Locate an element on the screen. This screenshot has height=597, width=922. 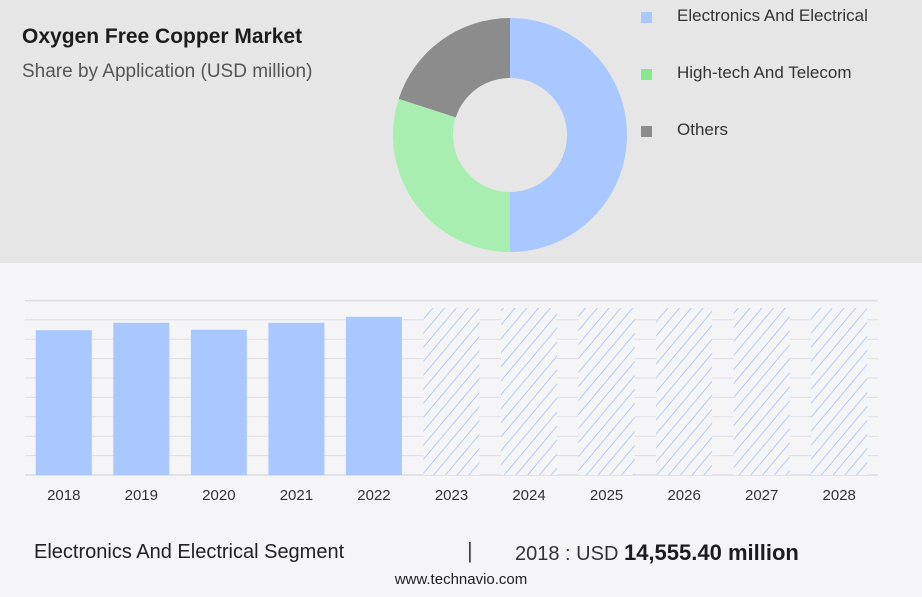
bar-2019 is located at coordinates (141, 398).